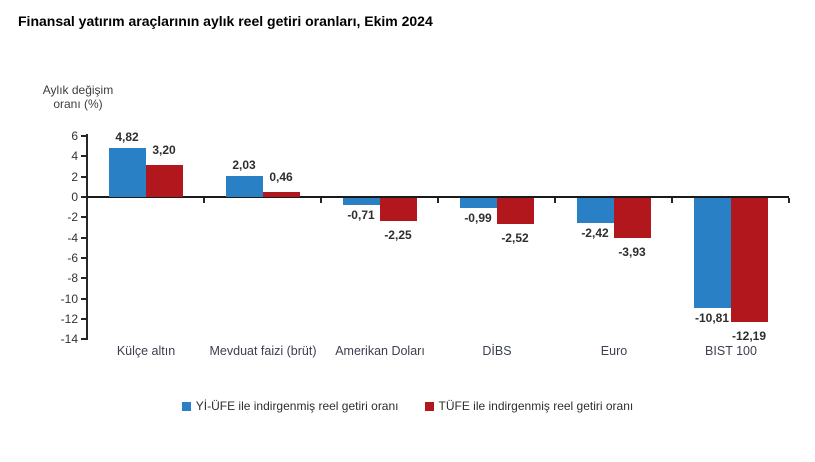 This screenshot has height=462, width=815. What do you see at coordinates (438, 197) in the screenshot?
I see `x-axis-line` at bounding box center [438, 197].